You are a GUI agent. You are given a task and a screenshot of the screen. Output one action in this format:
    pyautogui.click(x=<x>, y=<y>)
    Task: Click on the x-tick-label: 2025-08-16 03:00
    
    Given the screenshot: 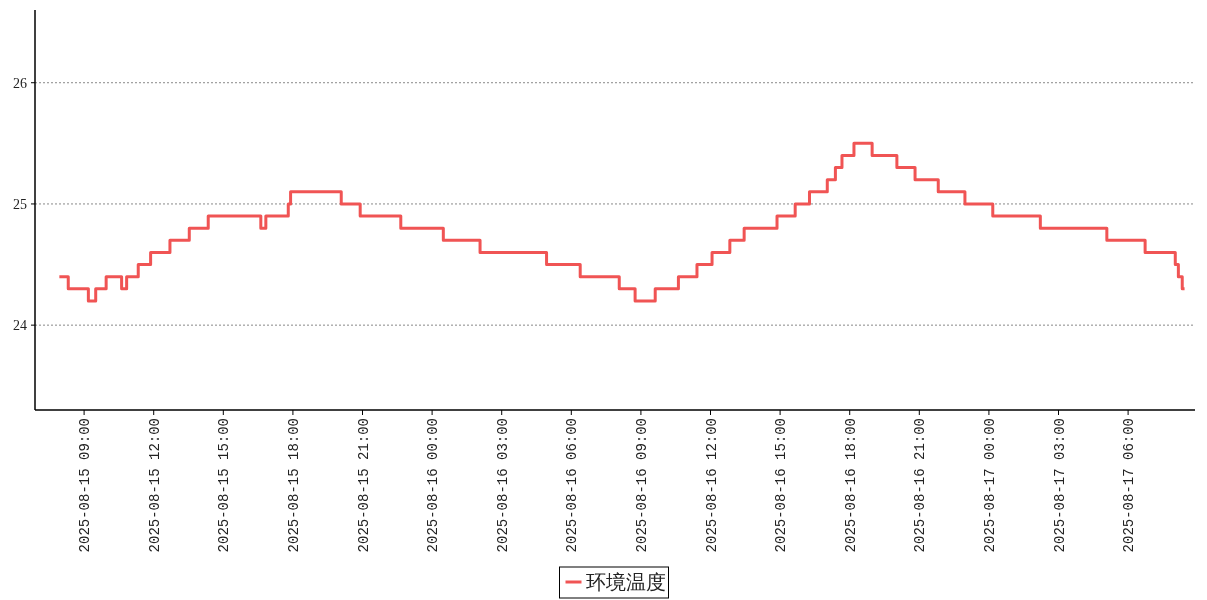 What is the action you would take?
    pyautogui.click(x=502, y=485)
    